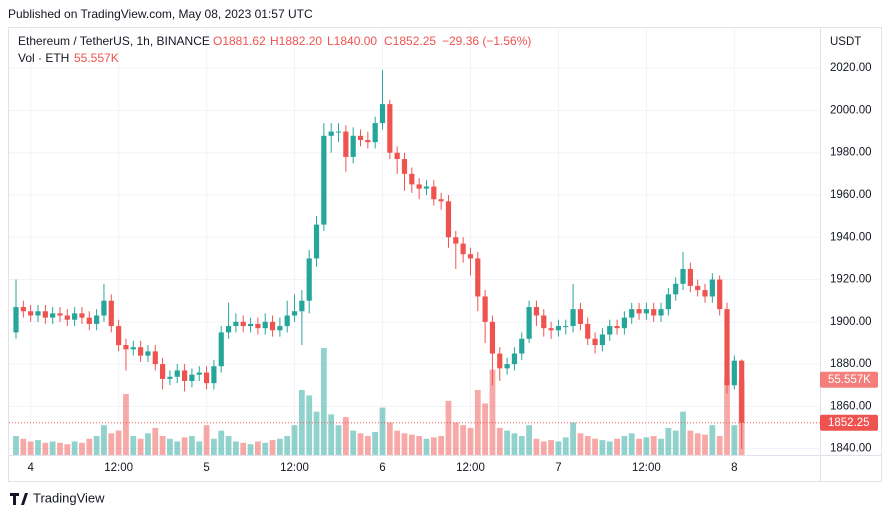 The image size is (890, 517). I want to click on legend-high: H1882.20, so click(296, 41).